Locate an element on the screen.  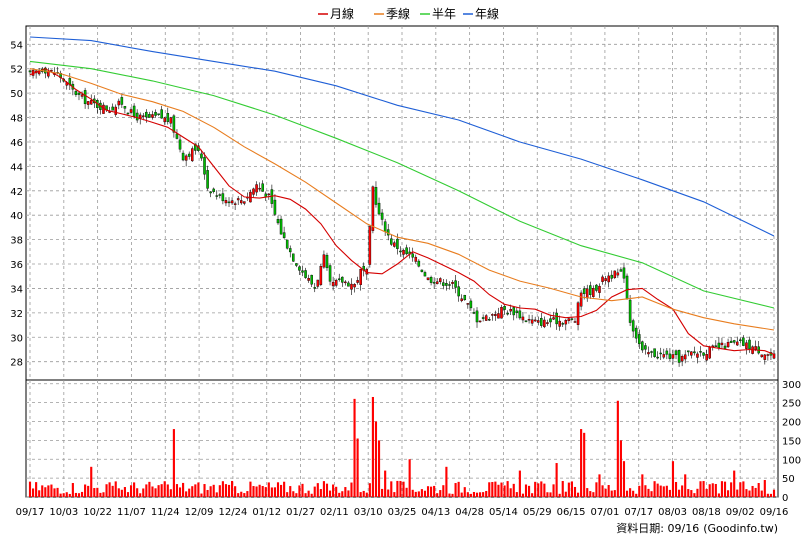
price-tick-label: 54 is located at coordinates (16, 45).